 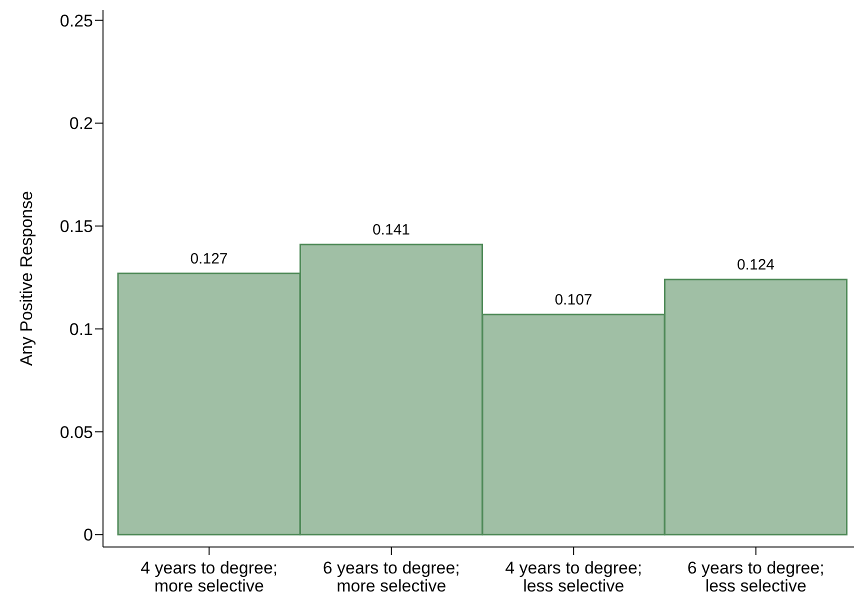 I want to click on data-label: 0.141, so click(x=391, y=230).